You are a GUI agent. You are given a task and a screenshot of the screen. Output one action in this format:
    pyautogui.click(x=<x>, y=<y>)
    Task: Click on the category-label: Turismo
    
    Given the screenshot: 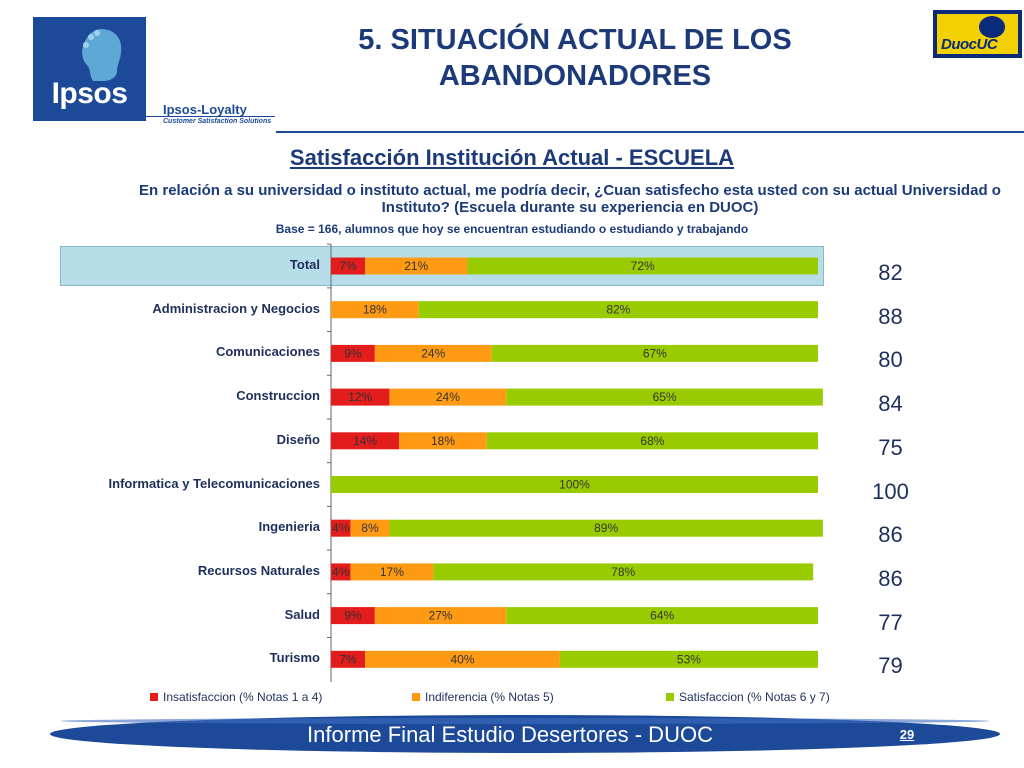 What is the action you would take?
    pyautogui.click(x=294, y=658)
    